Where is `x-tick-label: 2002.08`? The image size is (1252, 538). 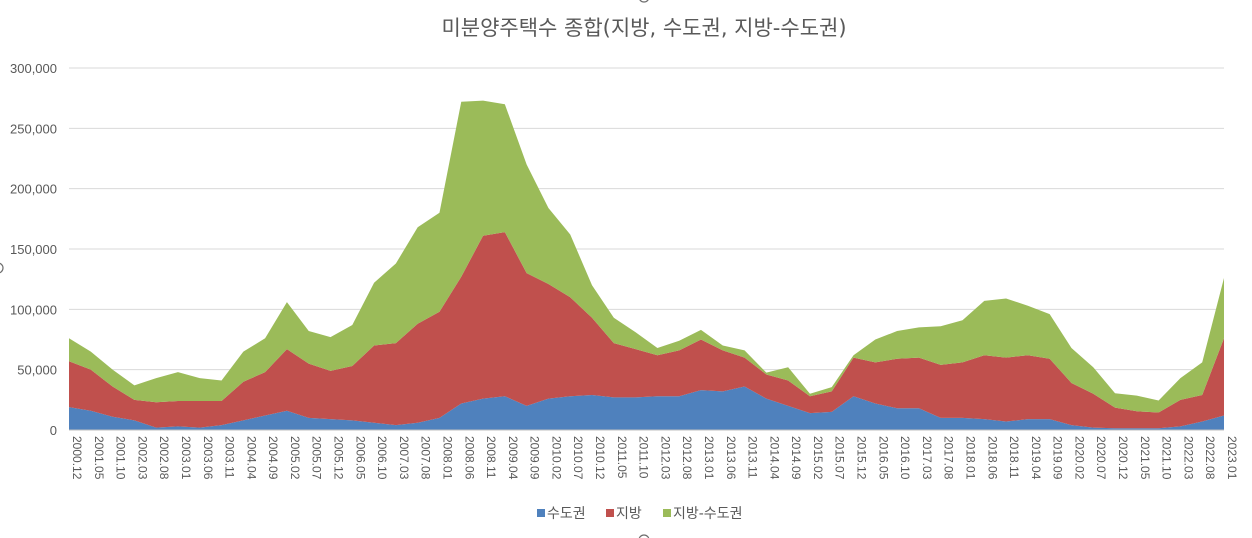 x-tick-label: 2002.08 is located at coordinates (164, 458).